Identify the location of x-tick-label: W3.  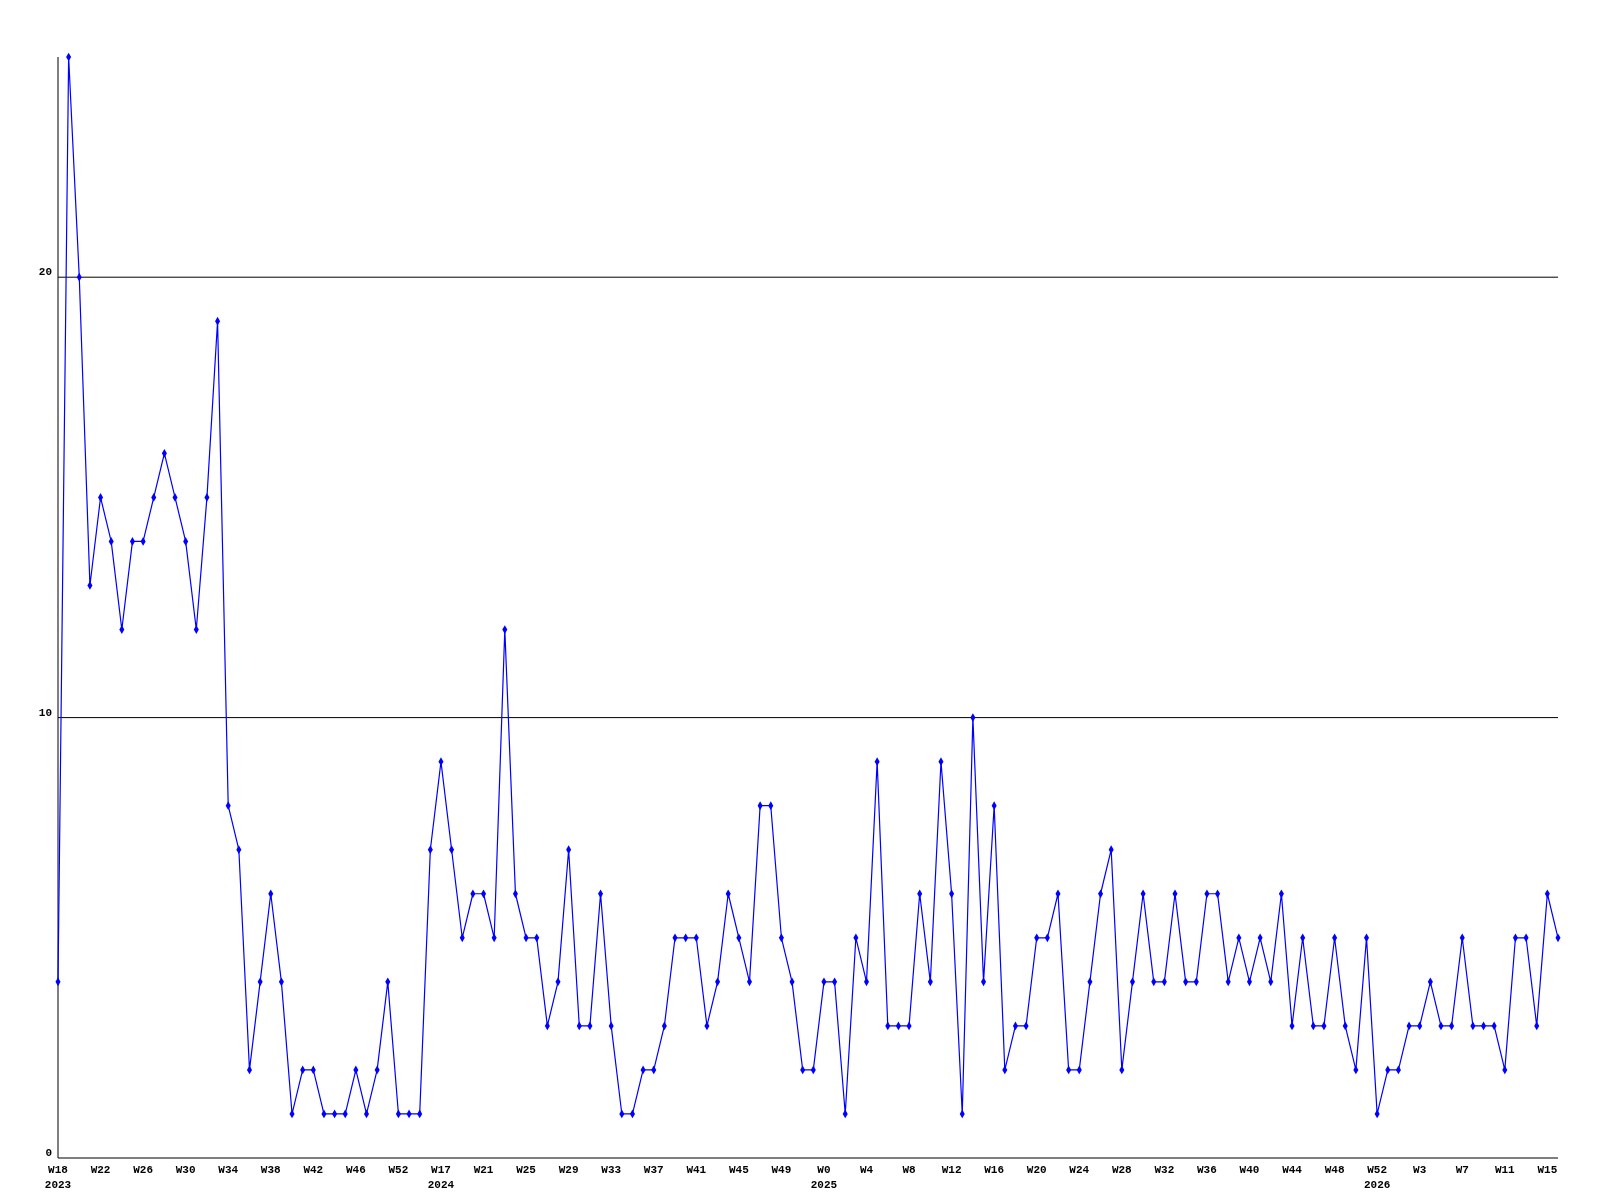
(1420, 1170).